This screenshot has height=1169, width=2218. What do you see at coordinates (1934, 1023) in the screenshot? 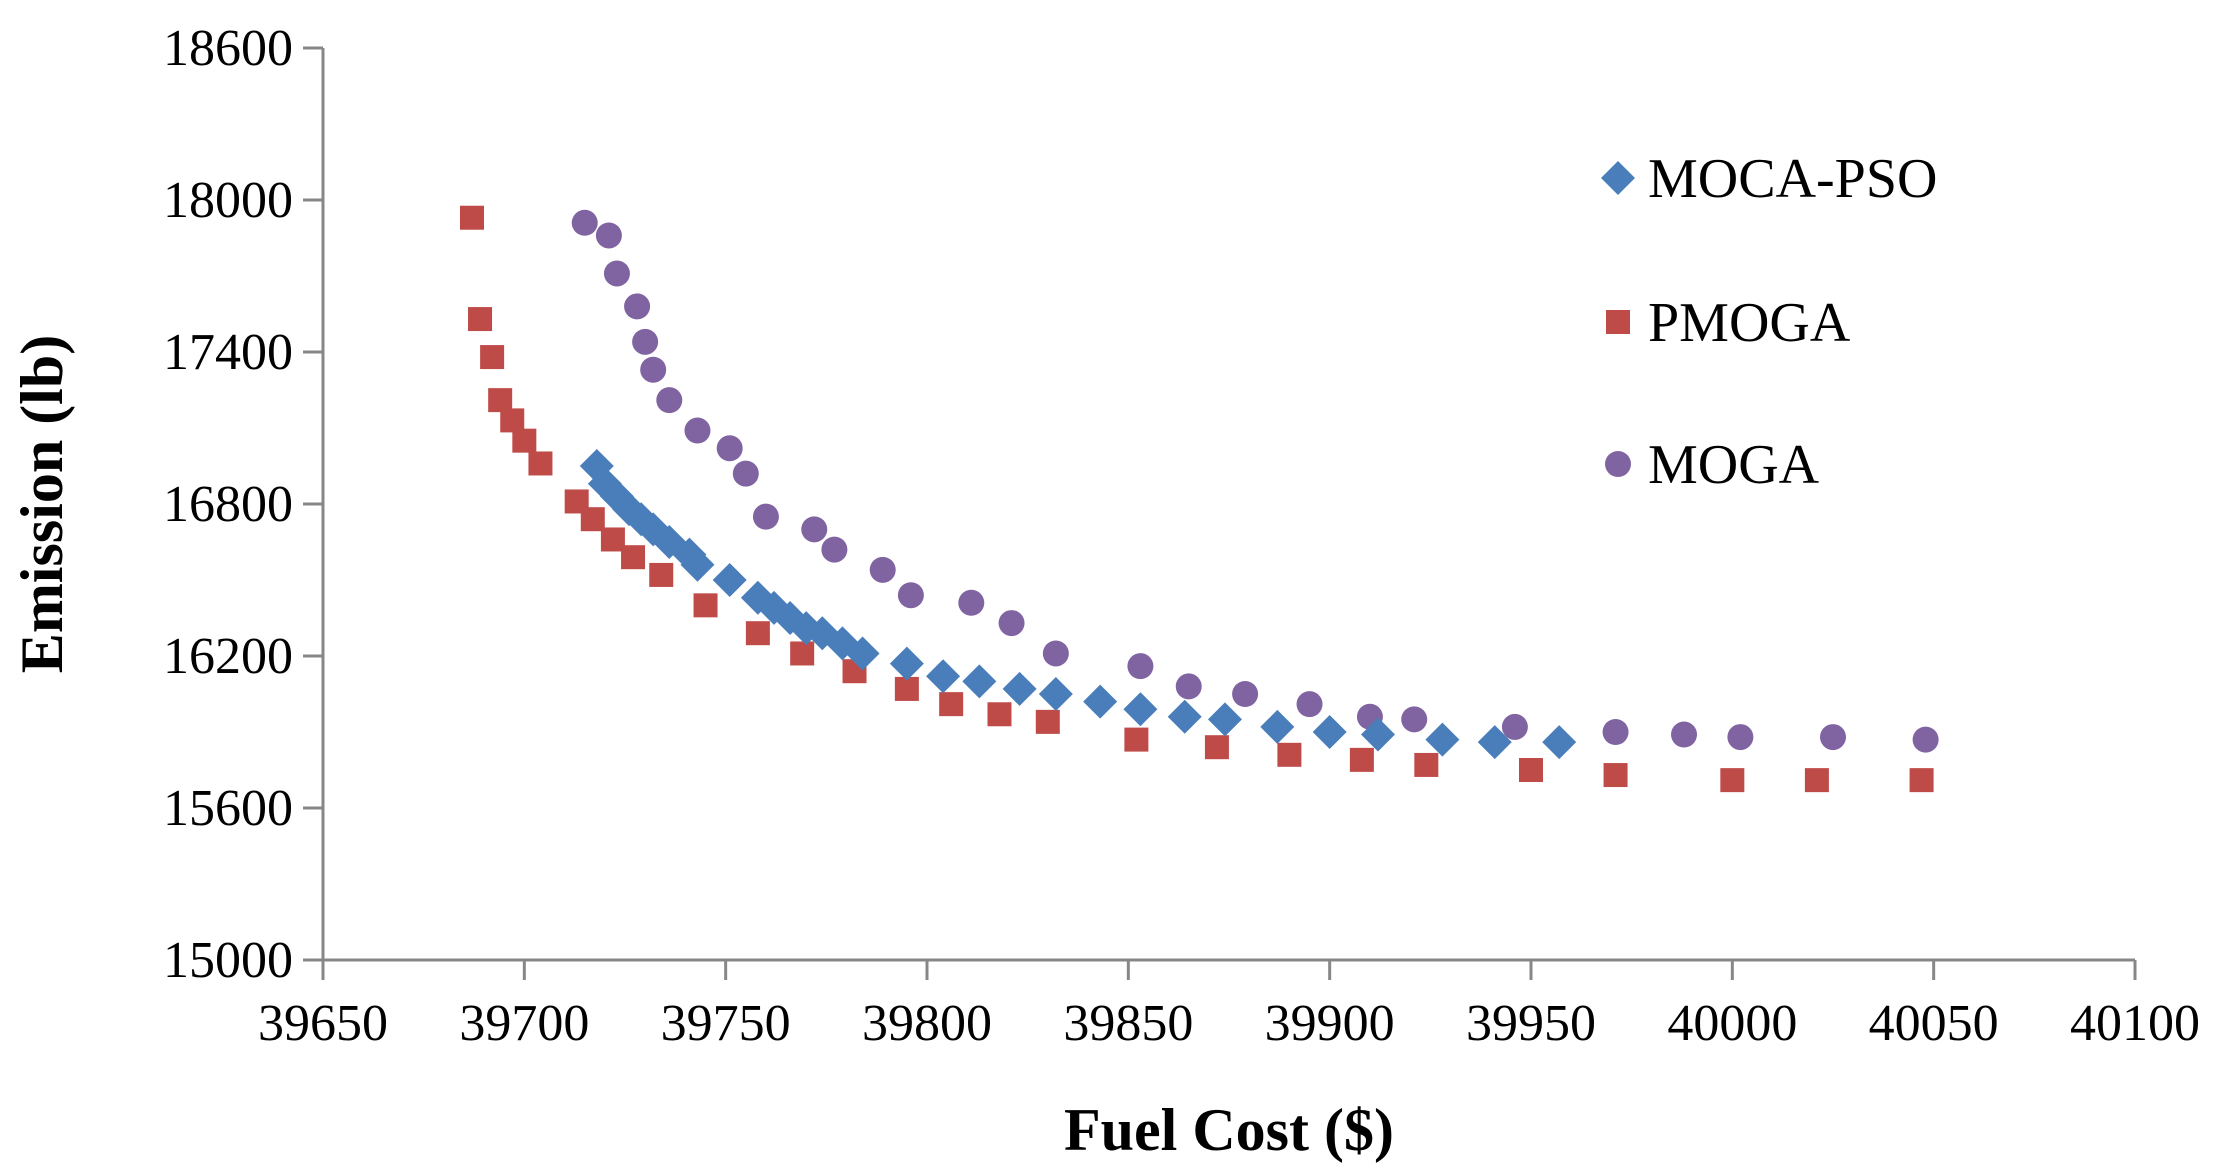
I see `x-tick-label: 40050` at bounding box center [1934, 1023].